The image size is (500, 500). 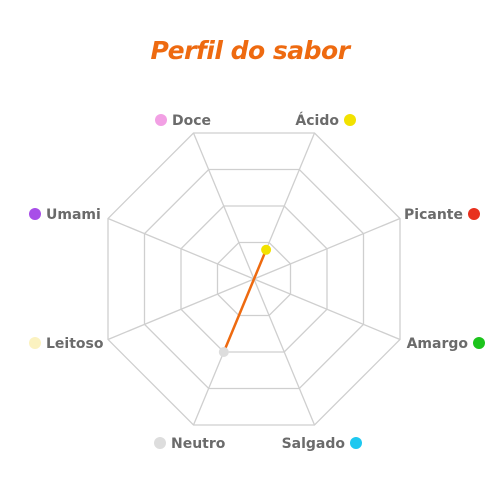 What do you see at coordinates (438, 344) in the screenshot?
I see `axis-label-amargo: Amargo` at bounding box center [438, 344].